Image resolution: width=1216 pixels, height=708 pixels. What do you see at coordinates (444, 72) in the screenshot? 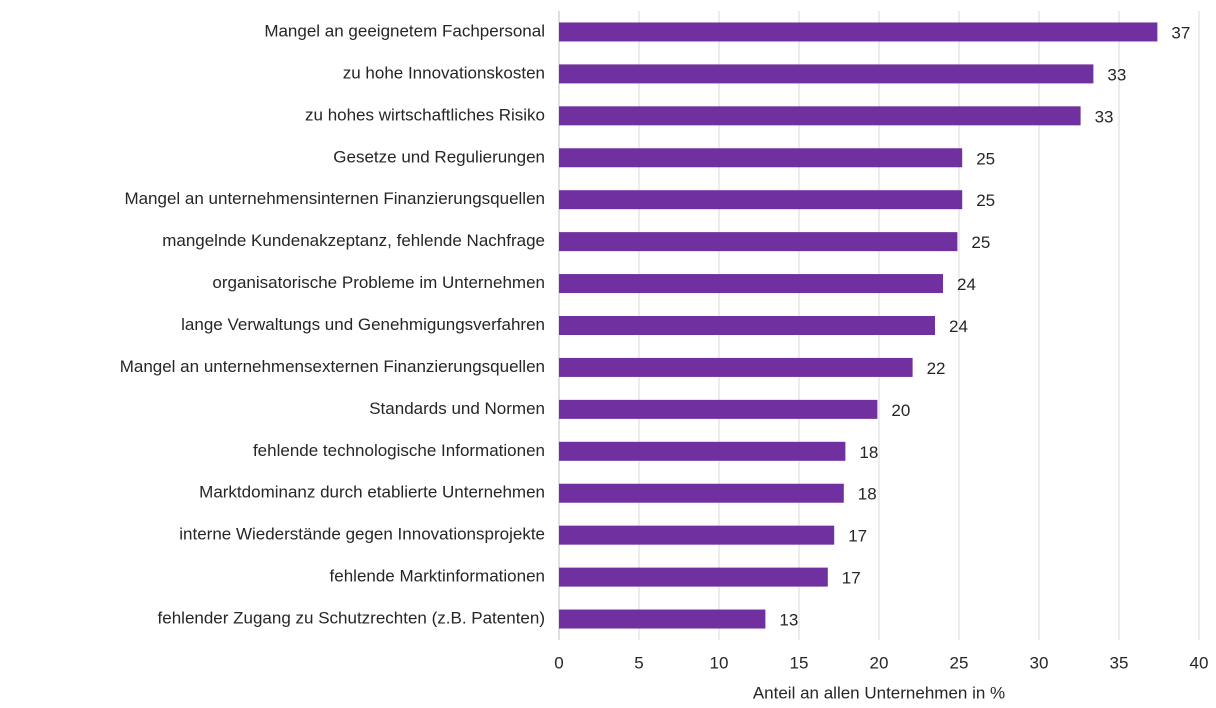
I see `y-tick-label: zu hohe Innovationskosten` at bounding box center [444, 72].